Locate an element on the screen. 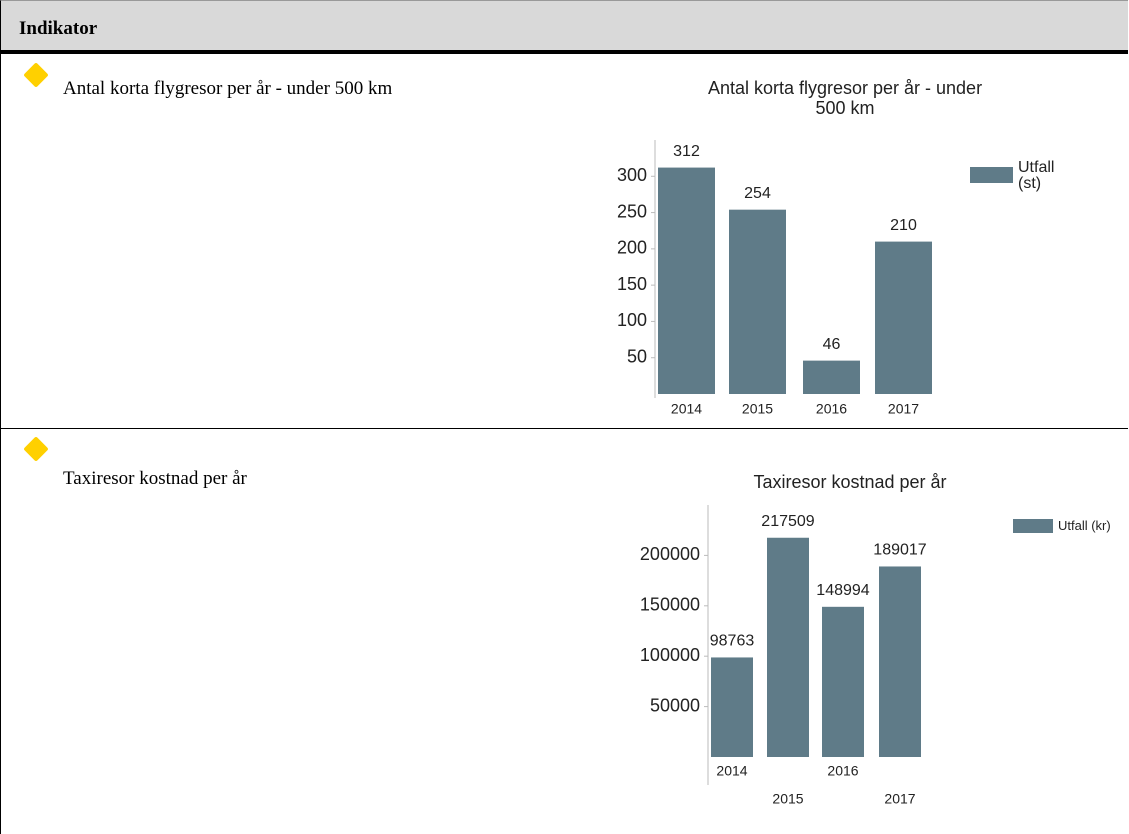  value-label: 254 is located at coordinates (757, 193).